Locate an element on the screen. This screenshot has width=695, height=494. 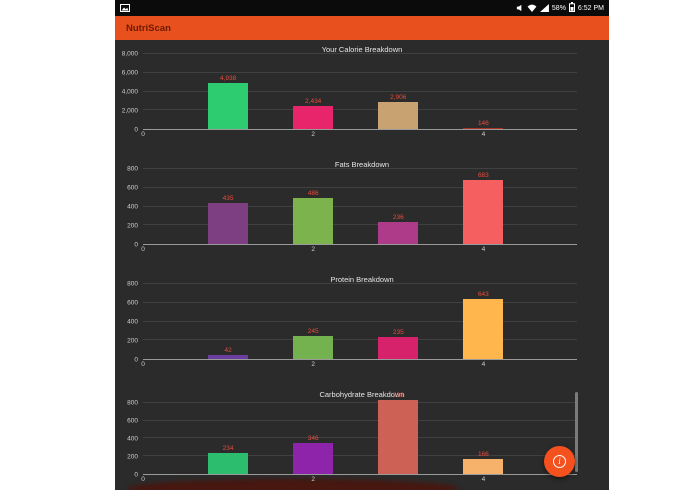
screenshot-icon is located at coordinates (125, 8).